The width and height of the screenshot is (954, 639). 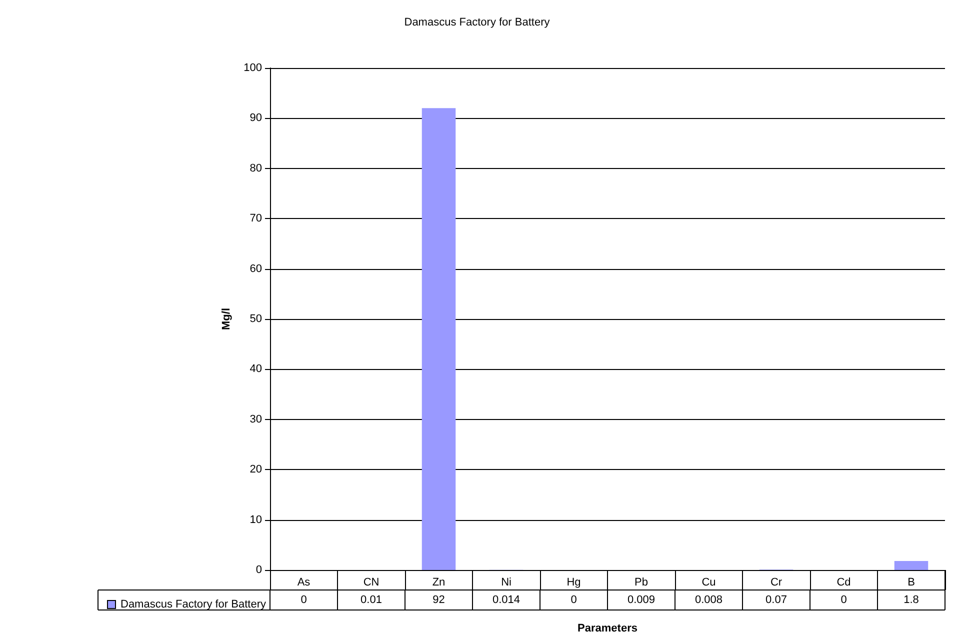 What do you see at coordinates (911, 600) in the screenshot?
I see `data-label: 1.8` at bounding box center [911, 600].